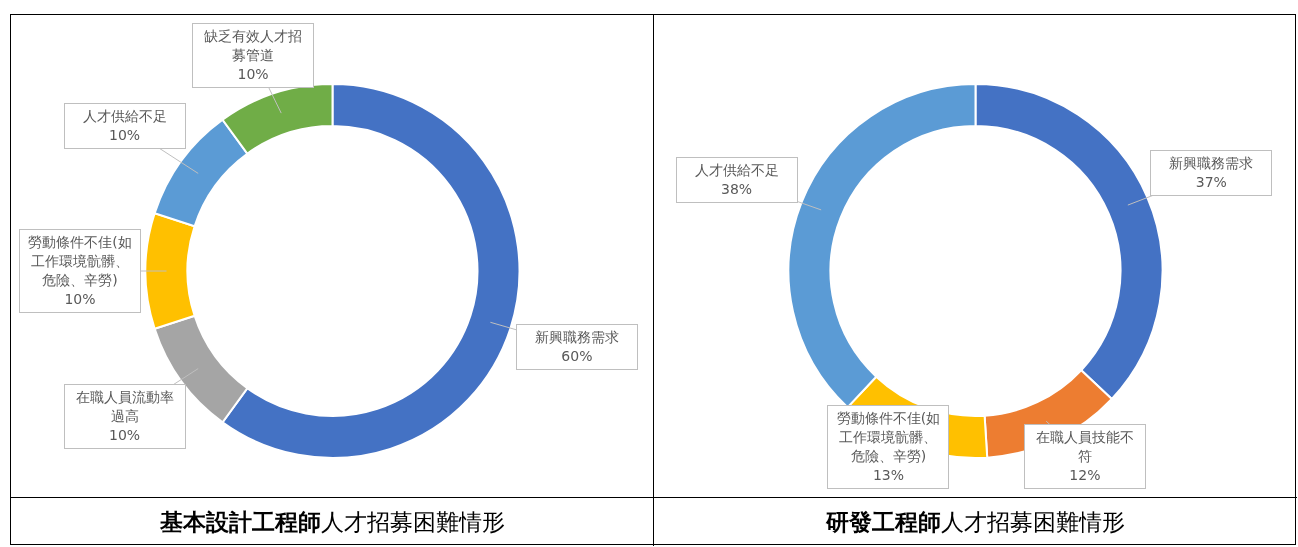 The width and height of the screenshot is (1298, 547). Describe the element at coordinates (577, 356) in the screenshot. I see `data-label: 60%` at that location.